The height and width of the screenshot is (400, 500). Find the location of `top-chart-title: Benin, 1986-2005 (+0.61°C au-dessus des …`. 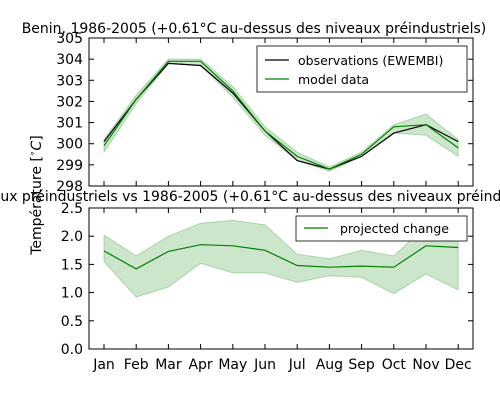

top-chart-title: Benin, 1986-2005 (+0.61°C au-dessus des … is located at coordinates (254, 29).